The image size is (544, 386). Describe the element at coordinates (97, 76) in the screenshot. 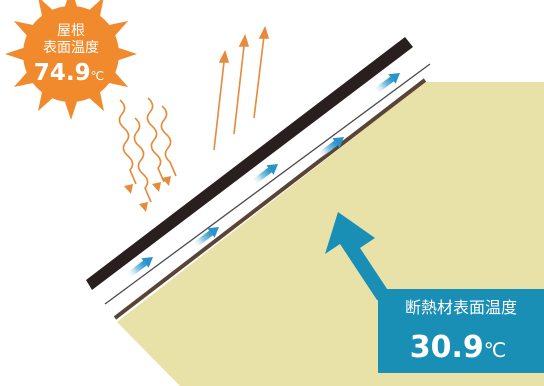

I see `roof-temp-unit: ℃` at that location.